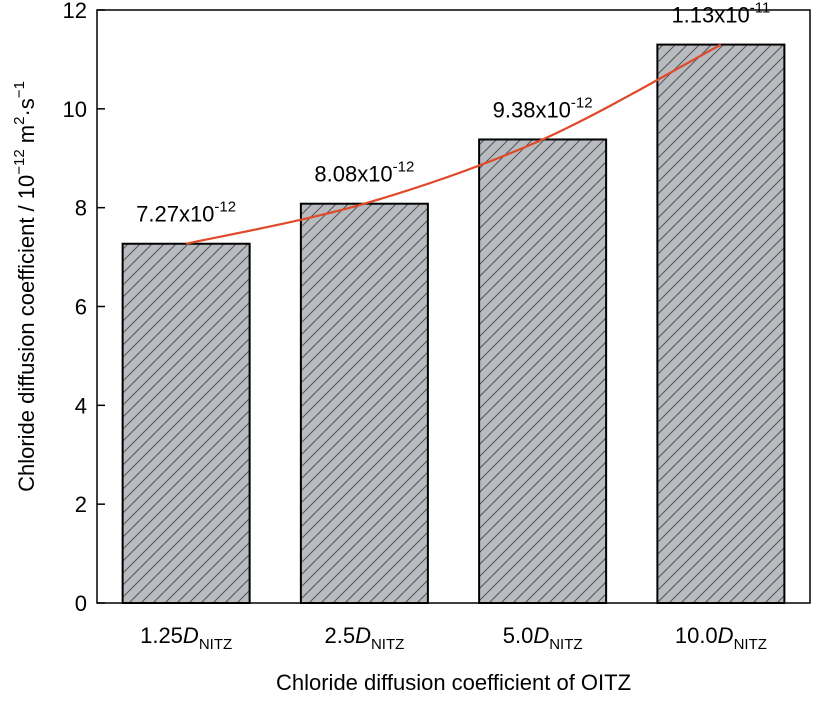 This screenshot has width=827, height=705. Describe the element at coordinates (186, 638) in the screenshot. I see `x-tick-label: 1.25DNITZ` at that location.